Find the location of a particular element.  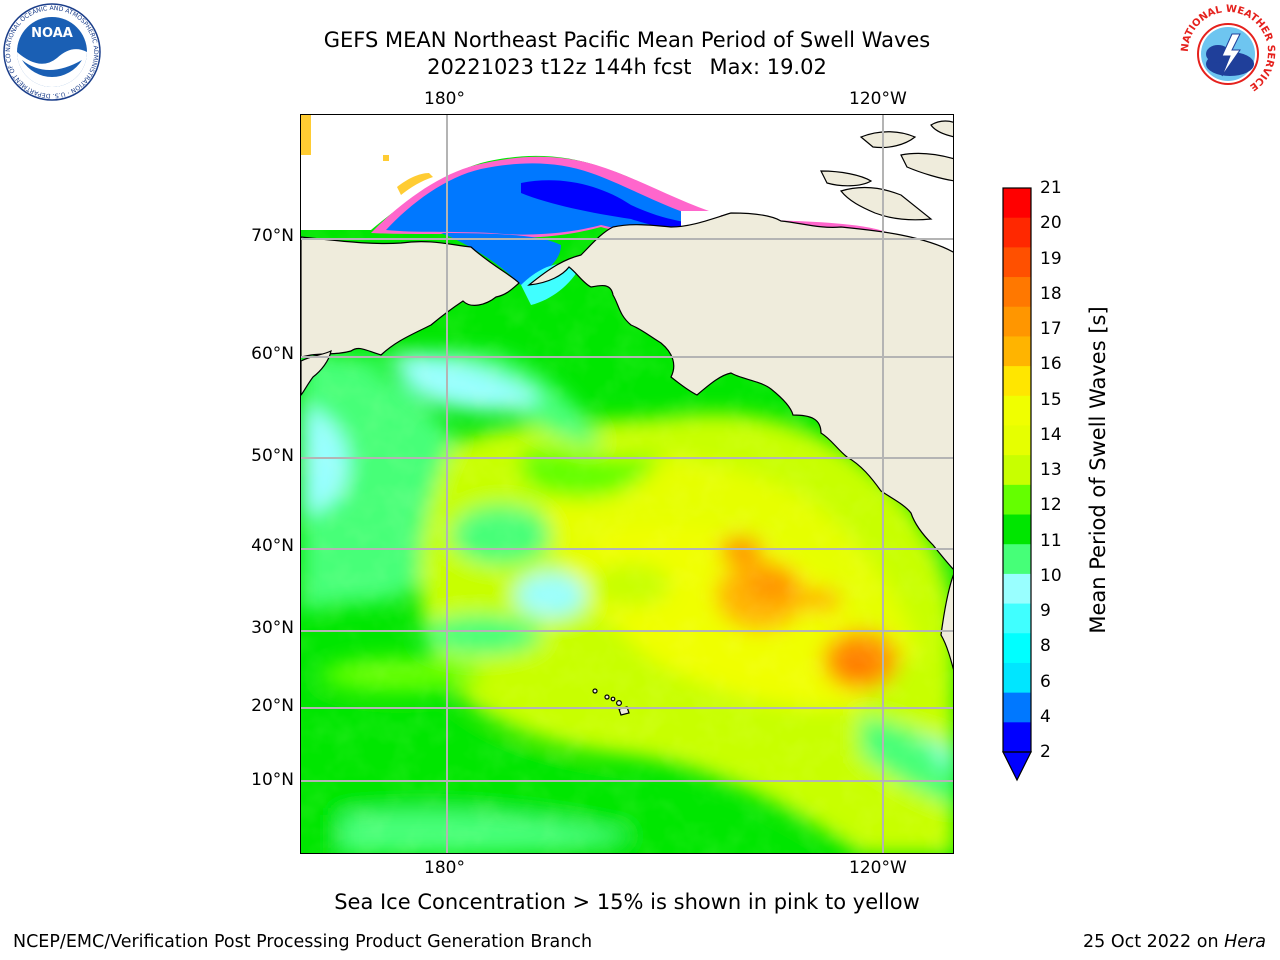

colorbar-label: 2 is located at coordinates (1045, 752).